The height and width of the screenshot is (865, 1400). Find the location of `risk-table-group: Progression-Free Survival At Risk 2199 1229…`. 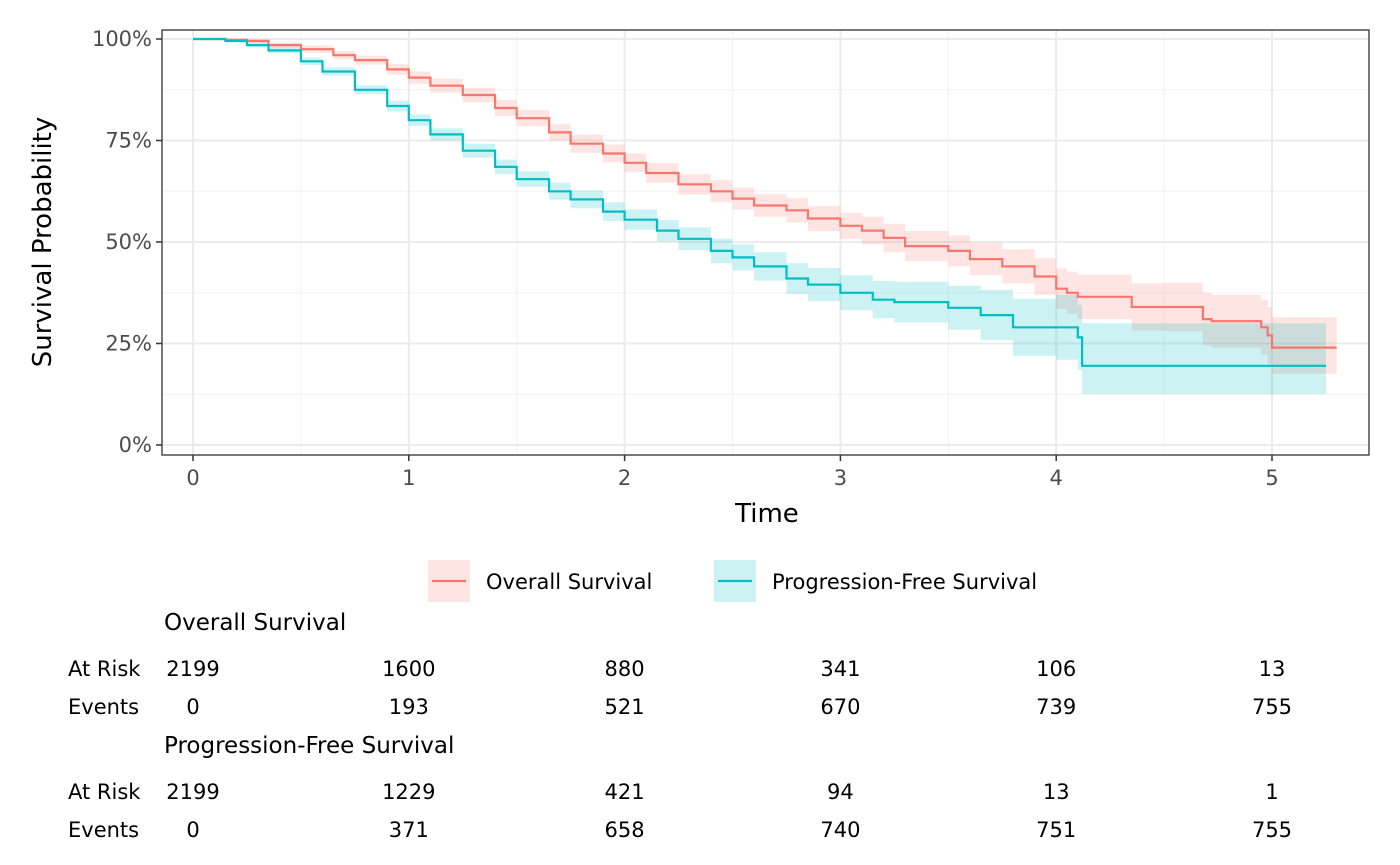

risk-table-group: Progression-Free Survival At Risk 2199 1229… is located at coordinates (680, 787).